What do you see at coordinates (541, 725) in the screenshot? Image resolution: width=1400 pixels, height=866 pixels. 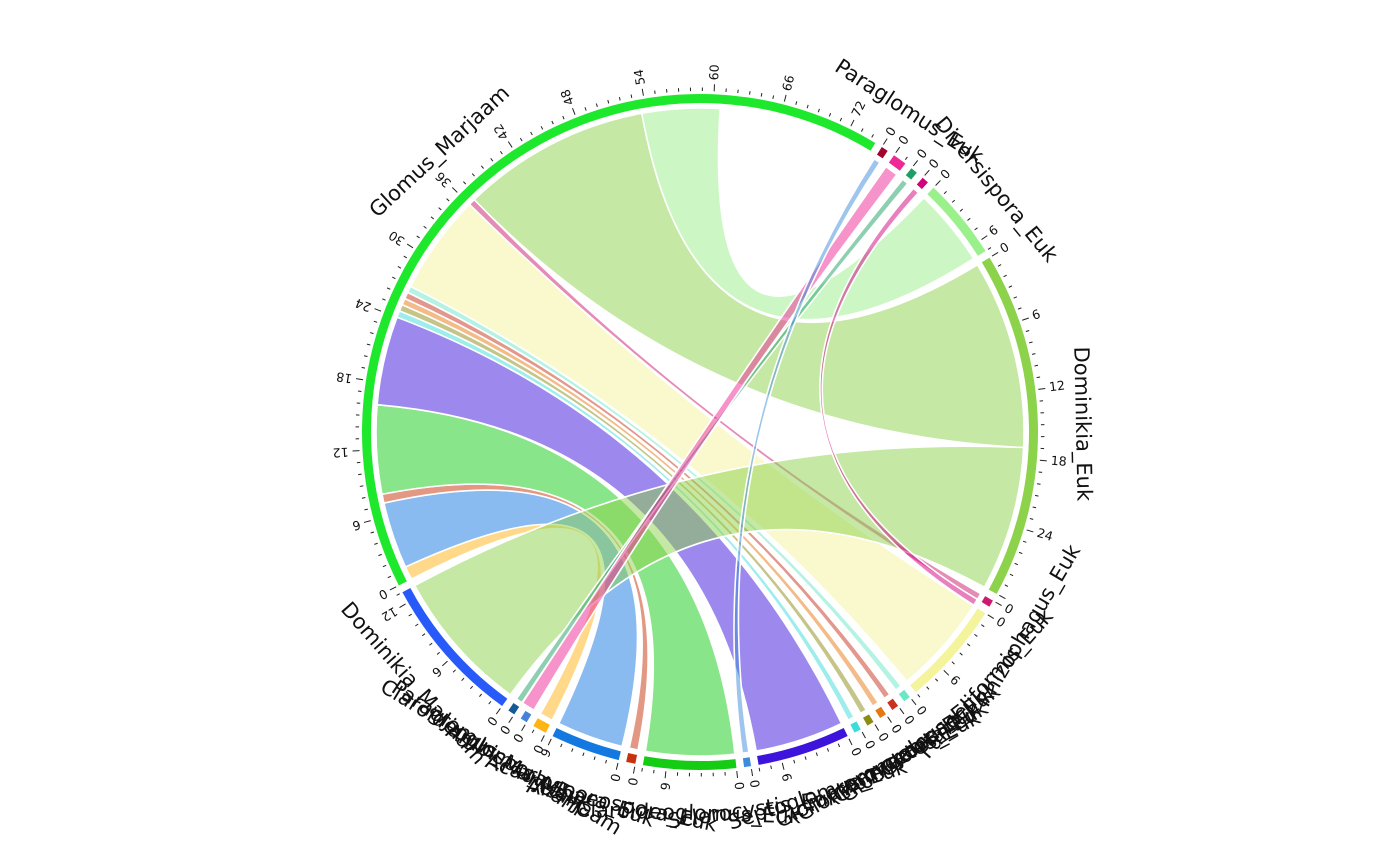 I see `sector-track-ambispora-euk` at bounding box center [541, 725].